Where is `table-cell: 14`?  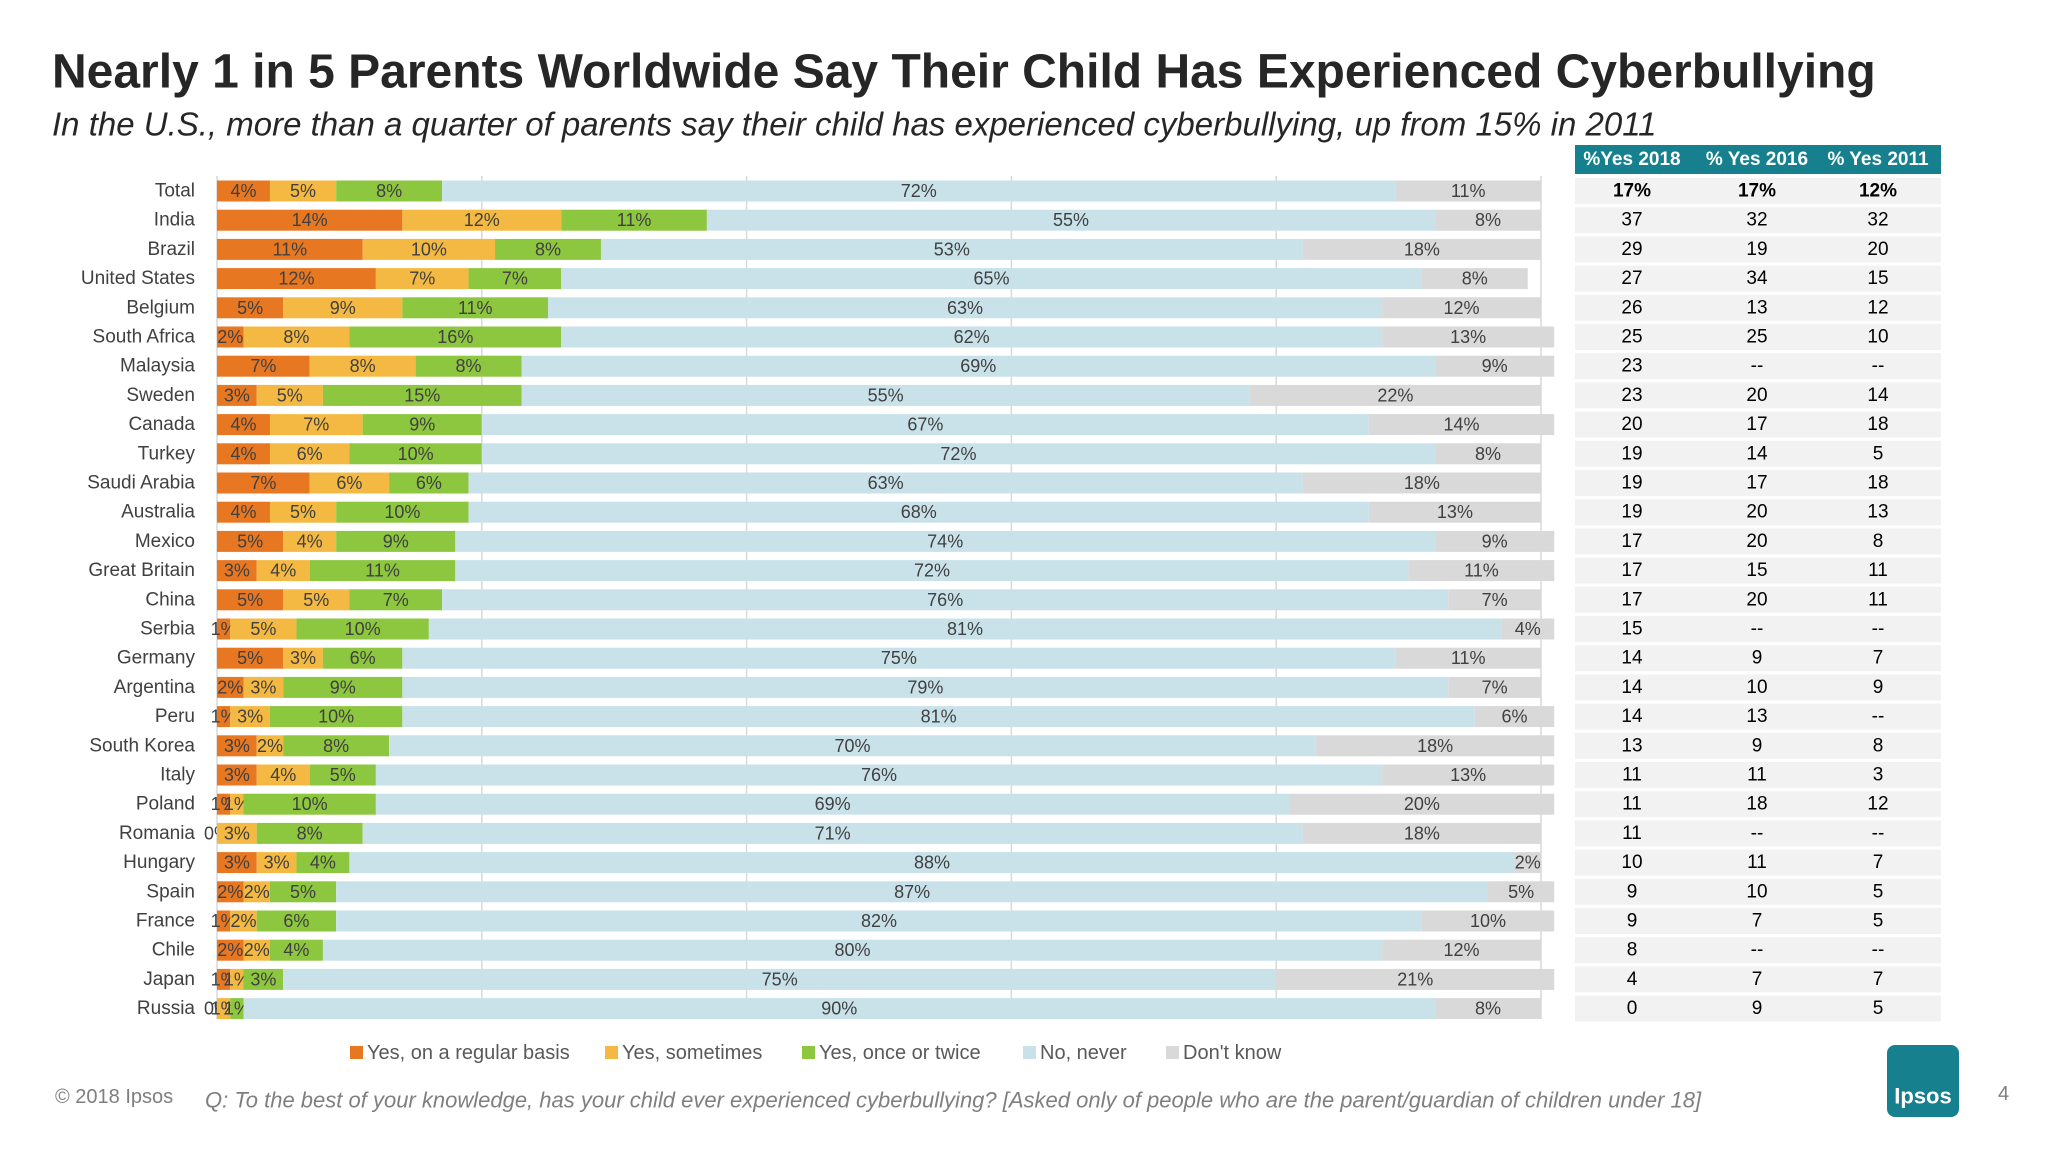
table-cell: 14 is located at coordinates (1878, 395).